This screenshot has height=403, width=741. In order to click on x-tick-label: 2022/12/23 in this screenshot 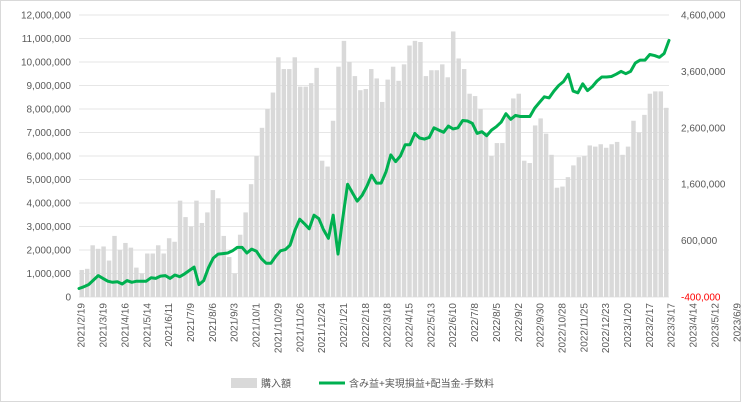, I will do `click(606, 328)`.